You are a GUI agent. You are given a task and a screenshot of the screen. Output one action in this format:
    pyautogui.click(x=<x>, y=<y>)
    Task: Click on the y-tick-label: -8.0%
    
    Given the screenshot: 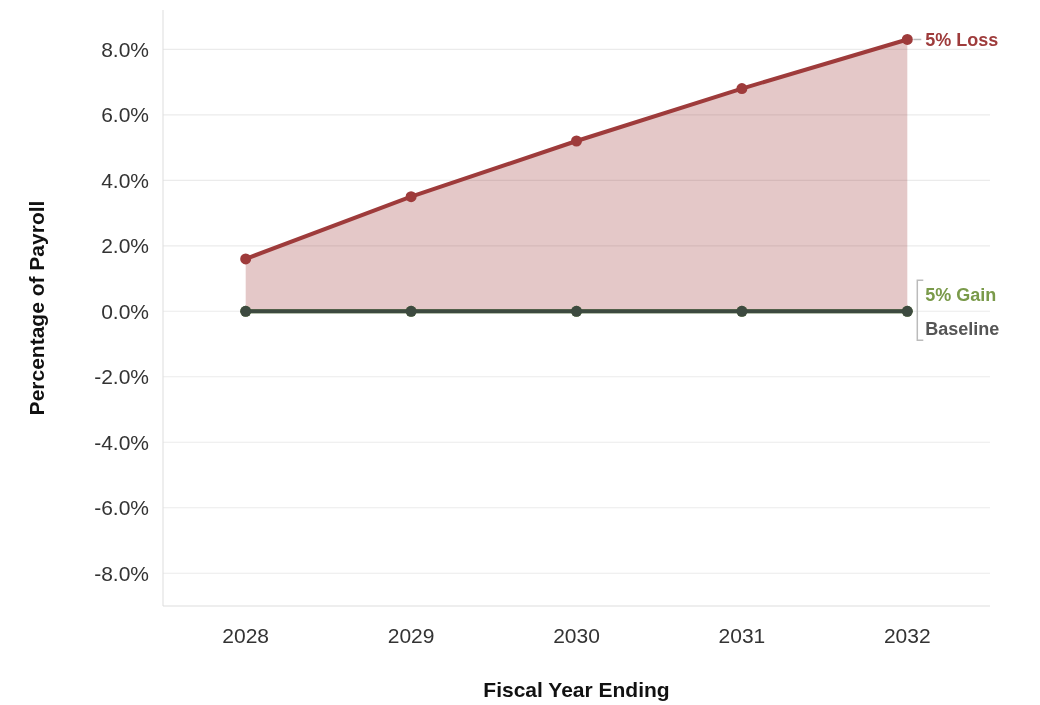 What is the action you would take?
    pyautogui.click(x=121, y=573)
    